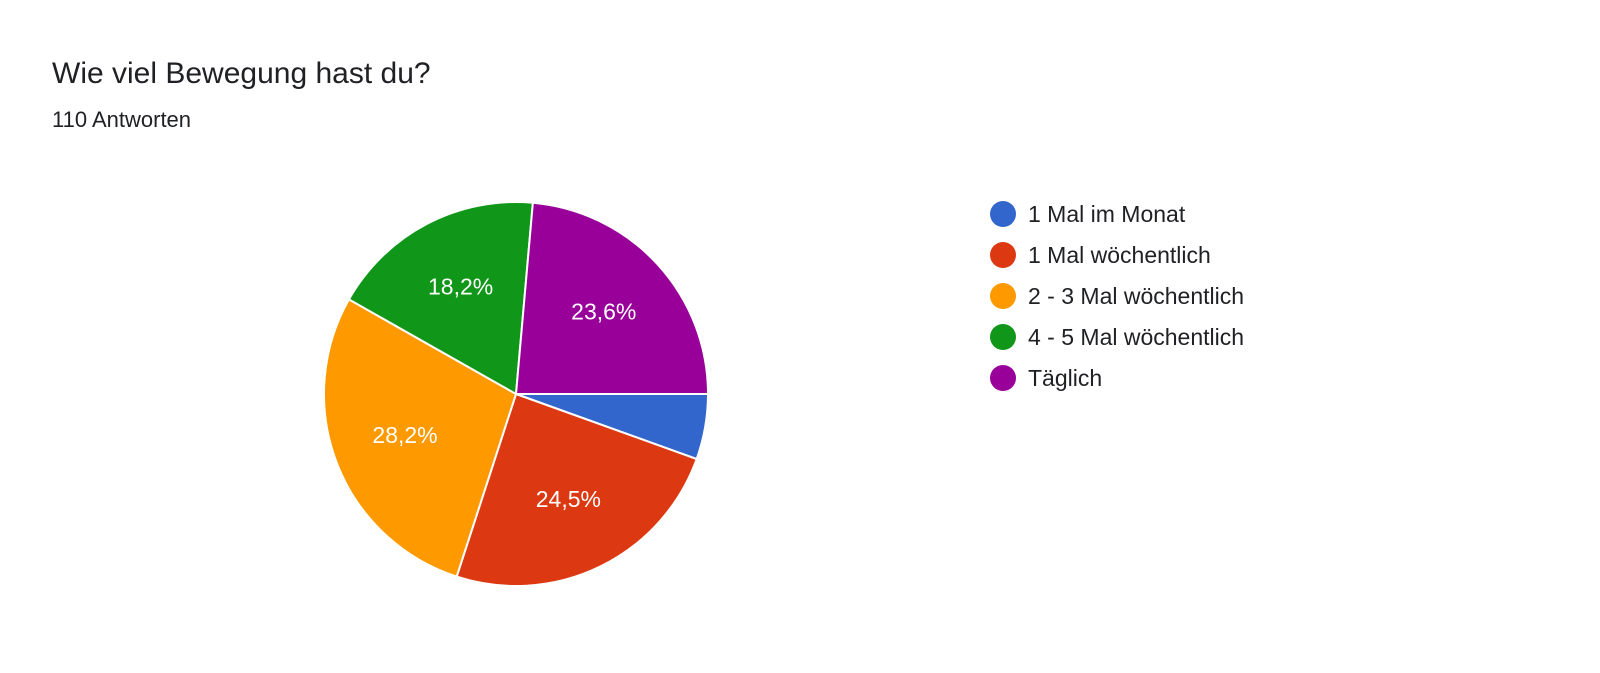 The height and width of the screenshot is (673, 1600). Describe the element at coordinates (241, 73) in the screenshot. I see `chart-title: Wie viel Bewegung hast du?` at that location.